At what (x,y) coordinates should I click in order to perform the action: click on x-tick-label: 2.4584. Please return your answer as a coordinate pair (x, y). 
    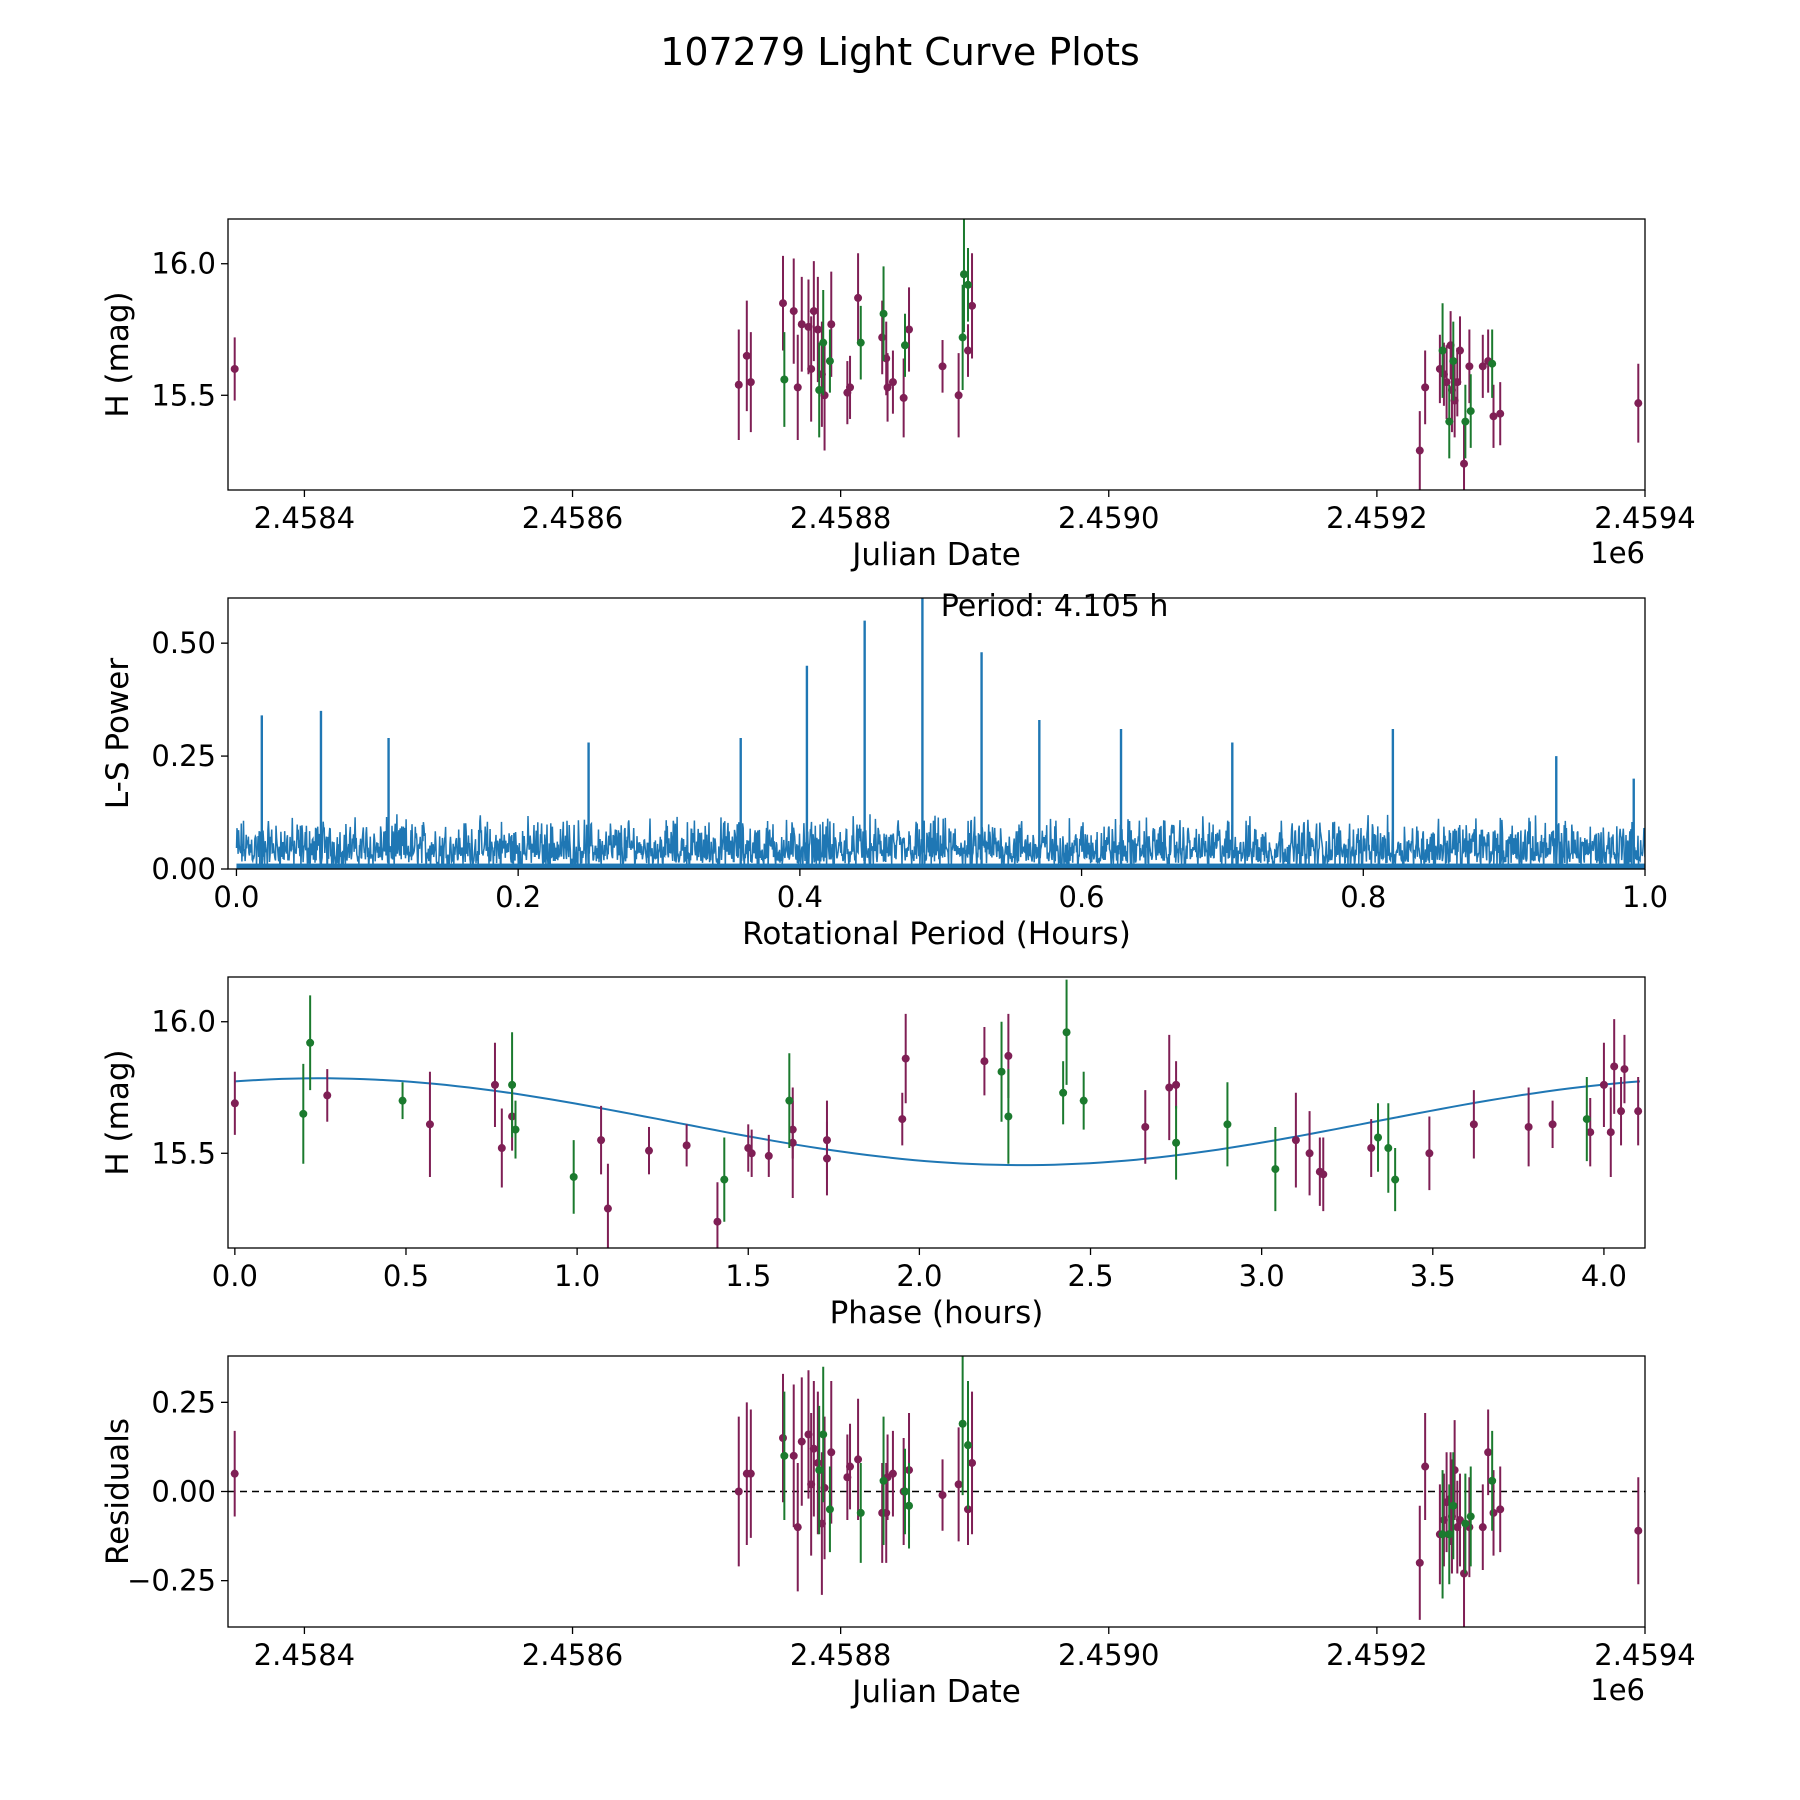
    Looking at the image, I should click on (304, 518).